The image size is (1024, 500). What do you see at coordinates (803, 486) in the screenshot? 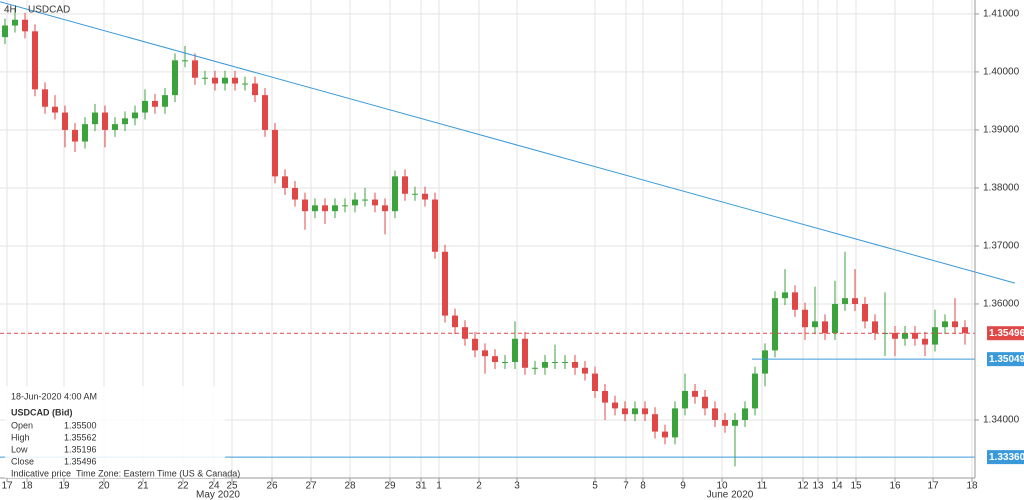
I see `x-tick-label: 12` at bounding box center [803, 486].